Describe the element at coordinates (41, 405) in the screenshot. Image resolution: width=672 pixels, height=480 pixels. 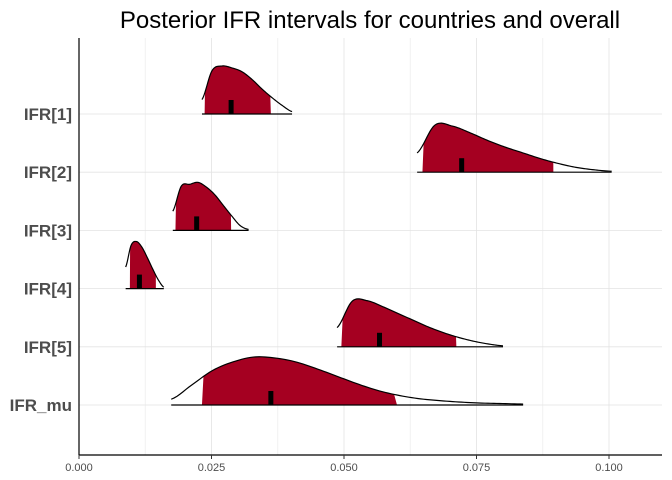
I see `y-tick-label: IFR_mu` at that location.